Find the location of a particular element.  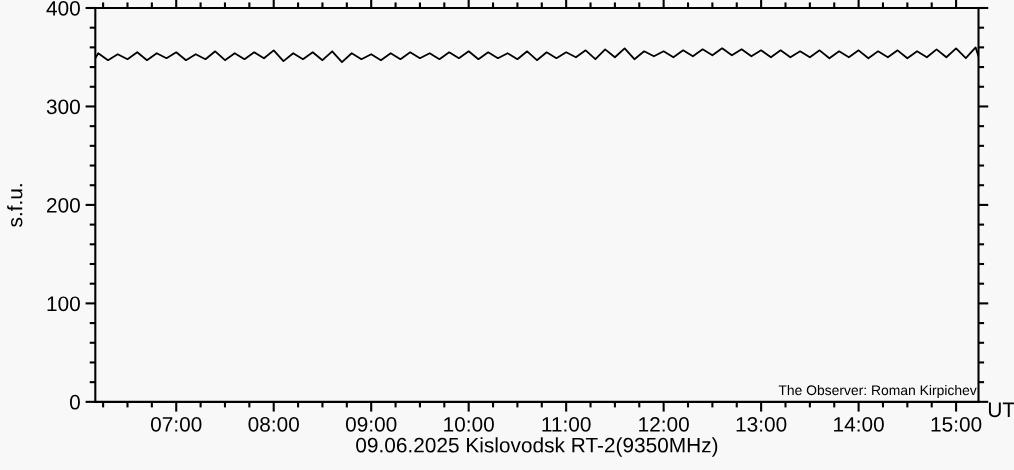

y-tick-label: 100 is located at coordinates (63, 304).